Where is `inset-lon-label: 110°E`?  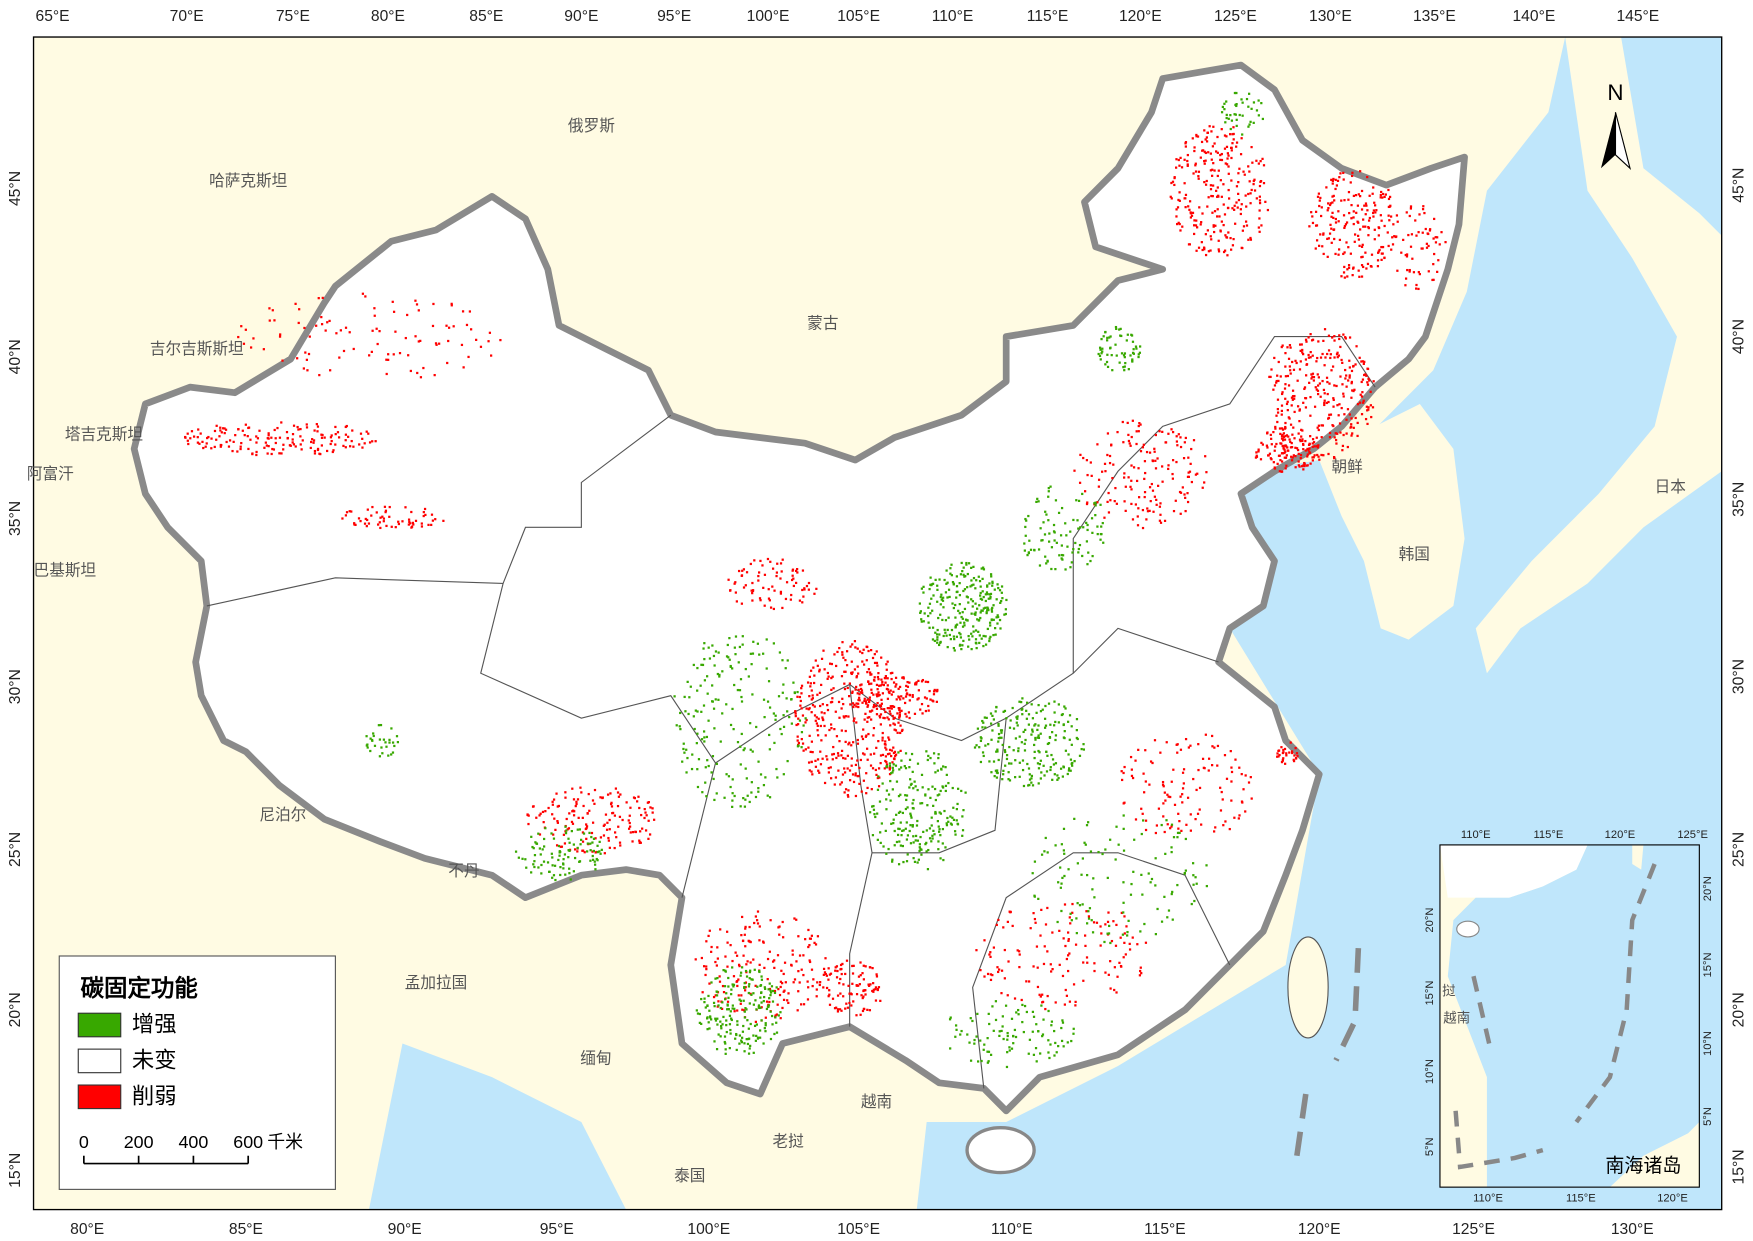
inset-lon-label: 110°E is located at coordinates (1476, 835).